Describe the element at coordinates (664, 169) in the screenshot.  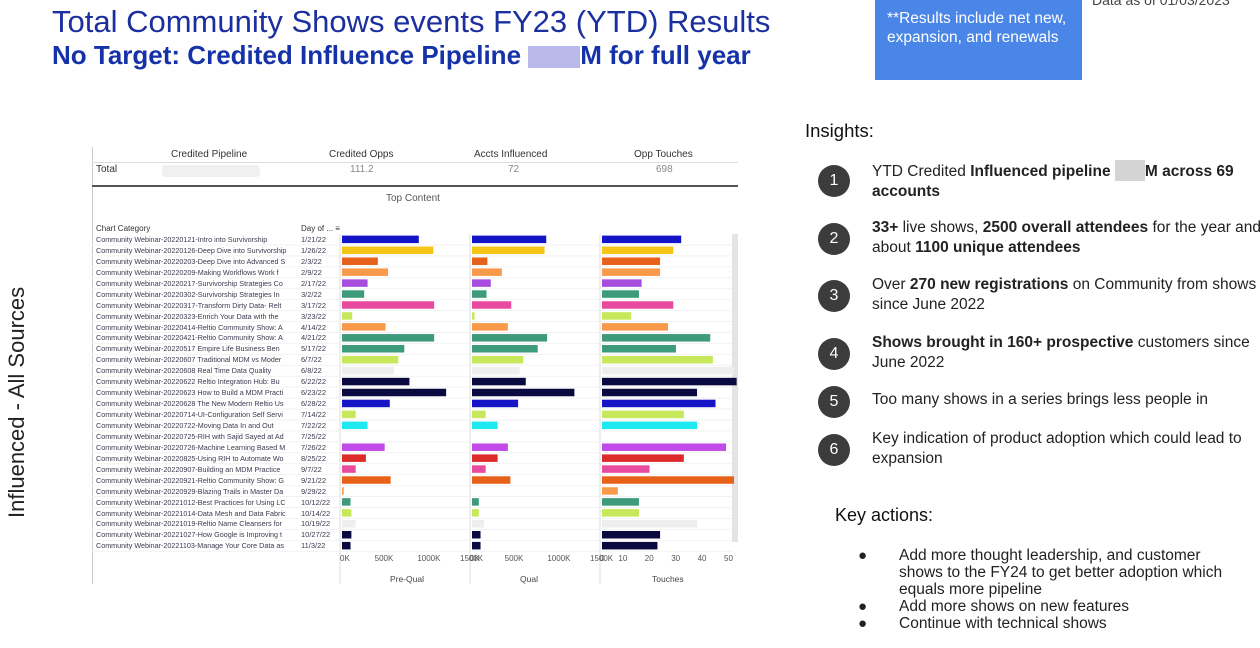
I see `total-opp-touches: 698` at that location.